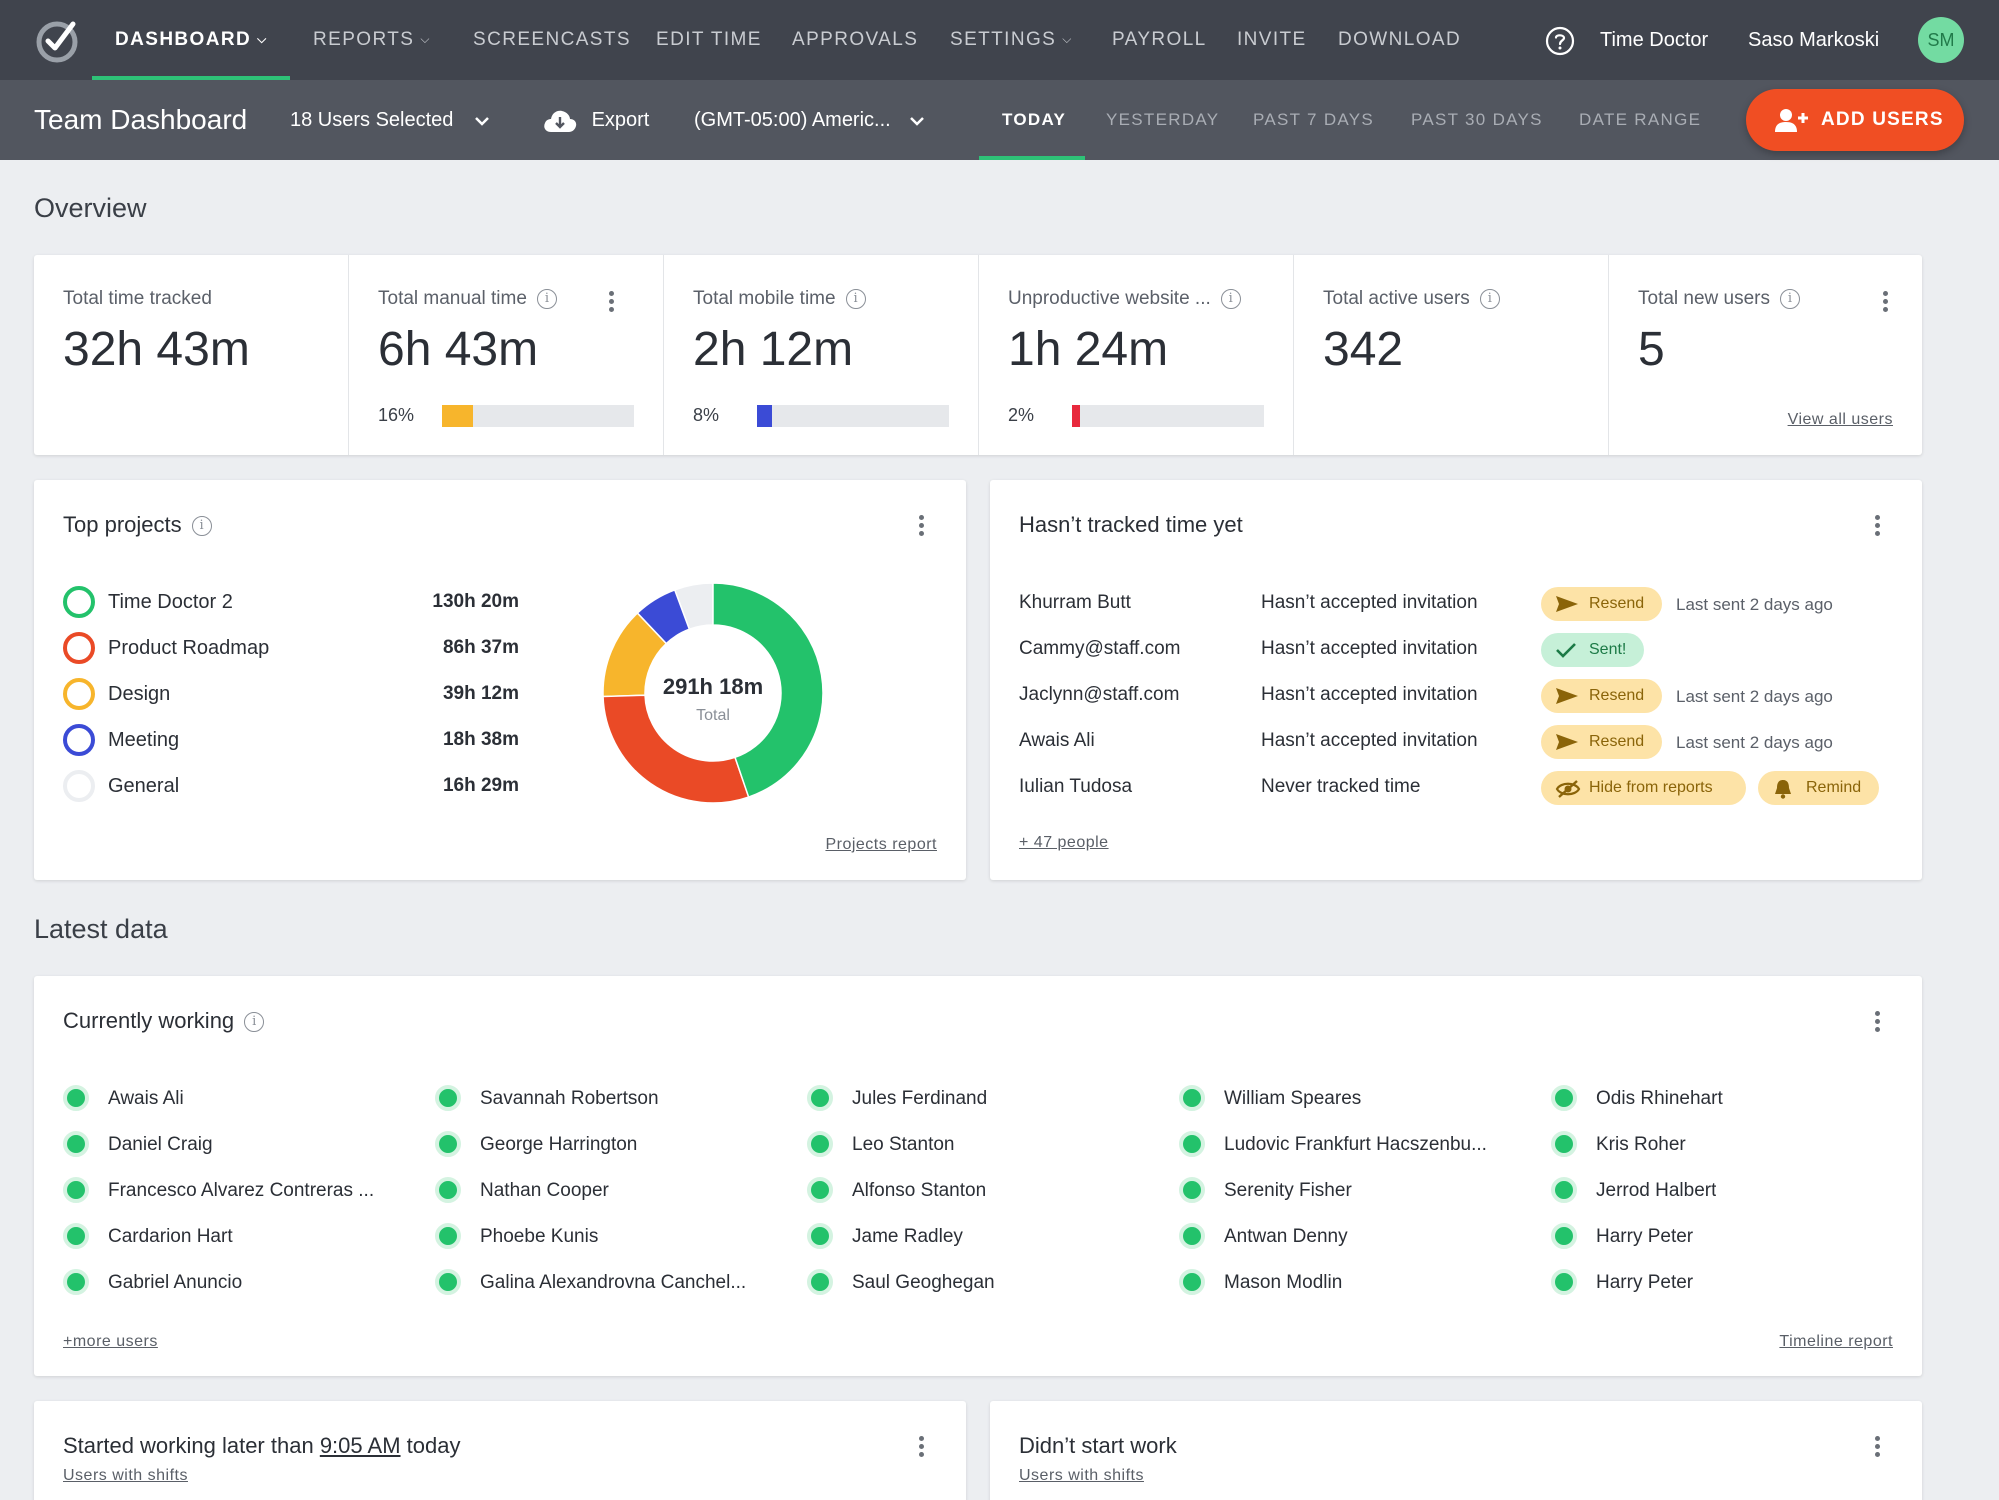 The height and width of the screenshot is (1500, 1999). I want to click on progress-bar-fill, so click(765, 416).